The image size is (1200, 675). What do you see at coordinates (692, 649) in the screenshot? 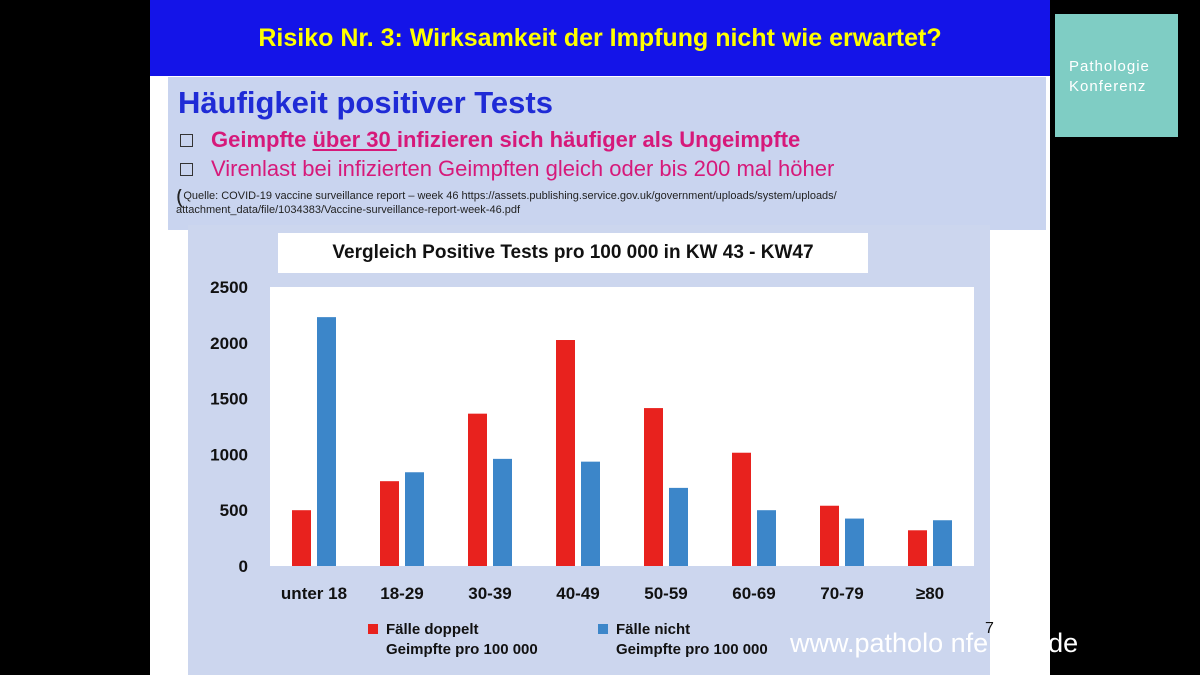
I see `legend-label-unvaccinated-2: Geimpfte pro 100 000` at bounding box center [692, 649].